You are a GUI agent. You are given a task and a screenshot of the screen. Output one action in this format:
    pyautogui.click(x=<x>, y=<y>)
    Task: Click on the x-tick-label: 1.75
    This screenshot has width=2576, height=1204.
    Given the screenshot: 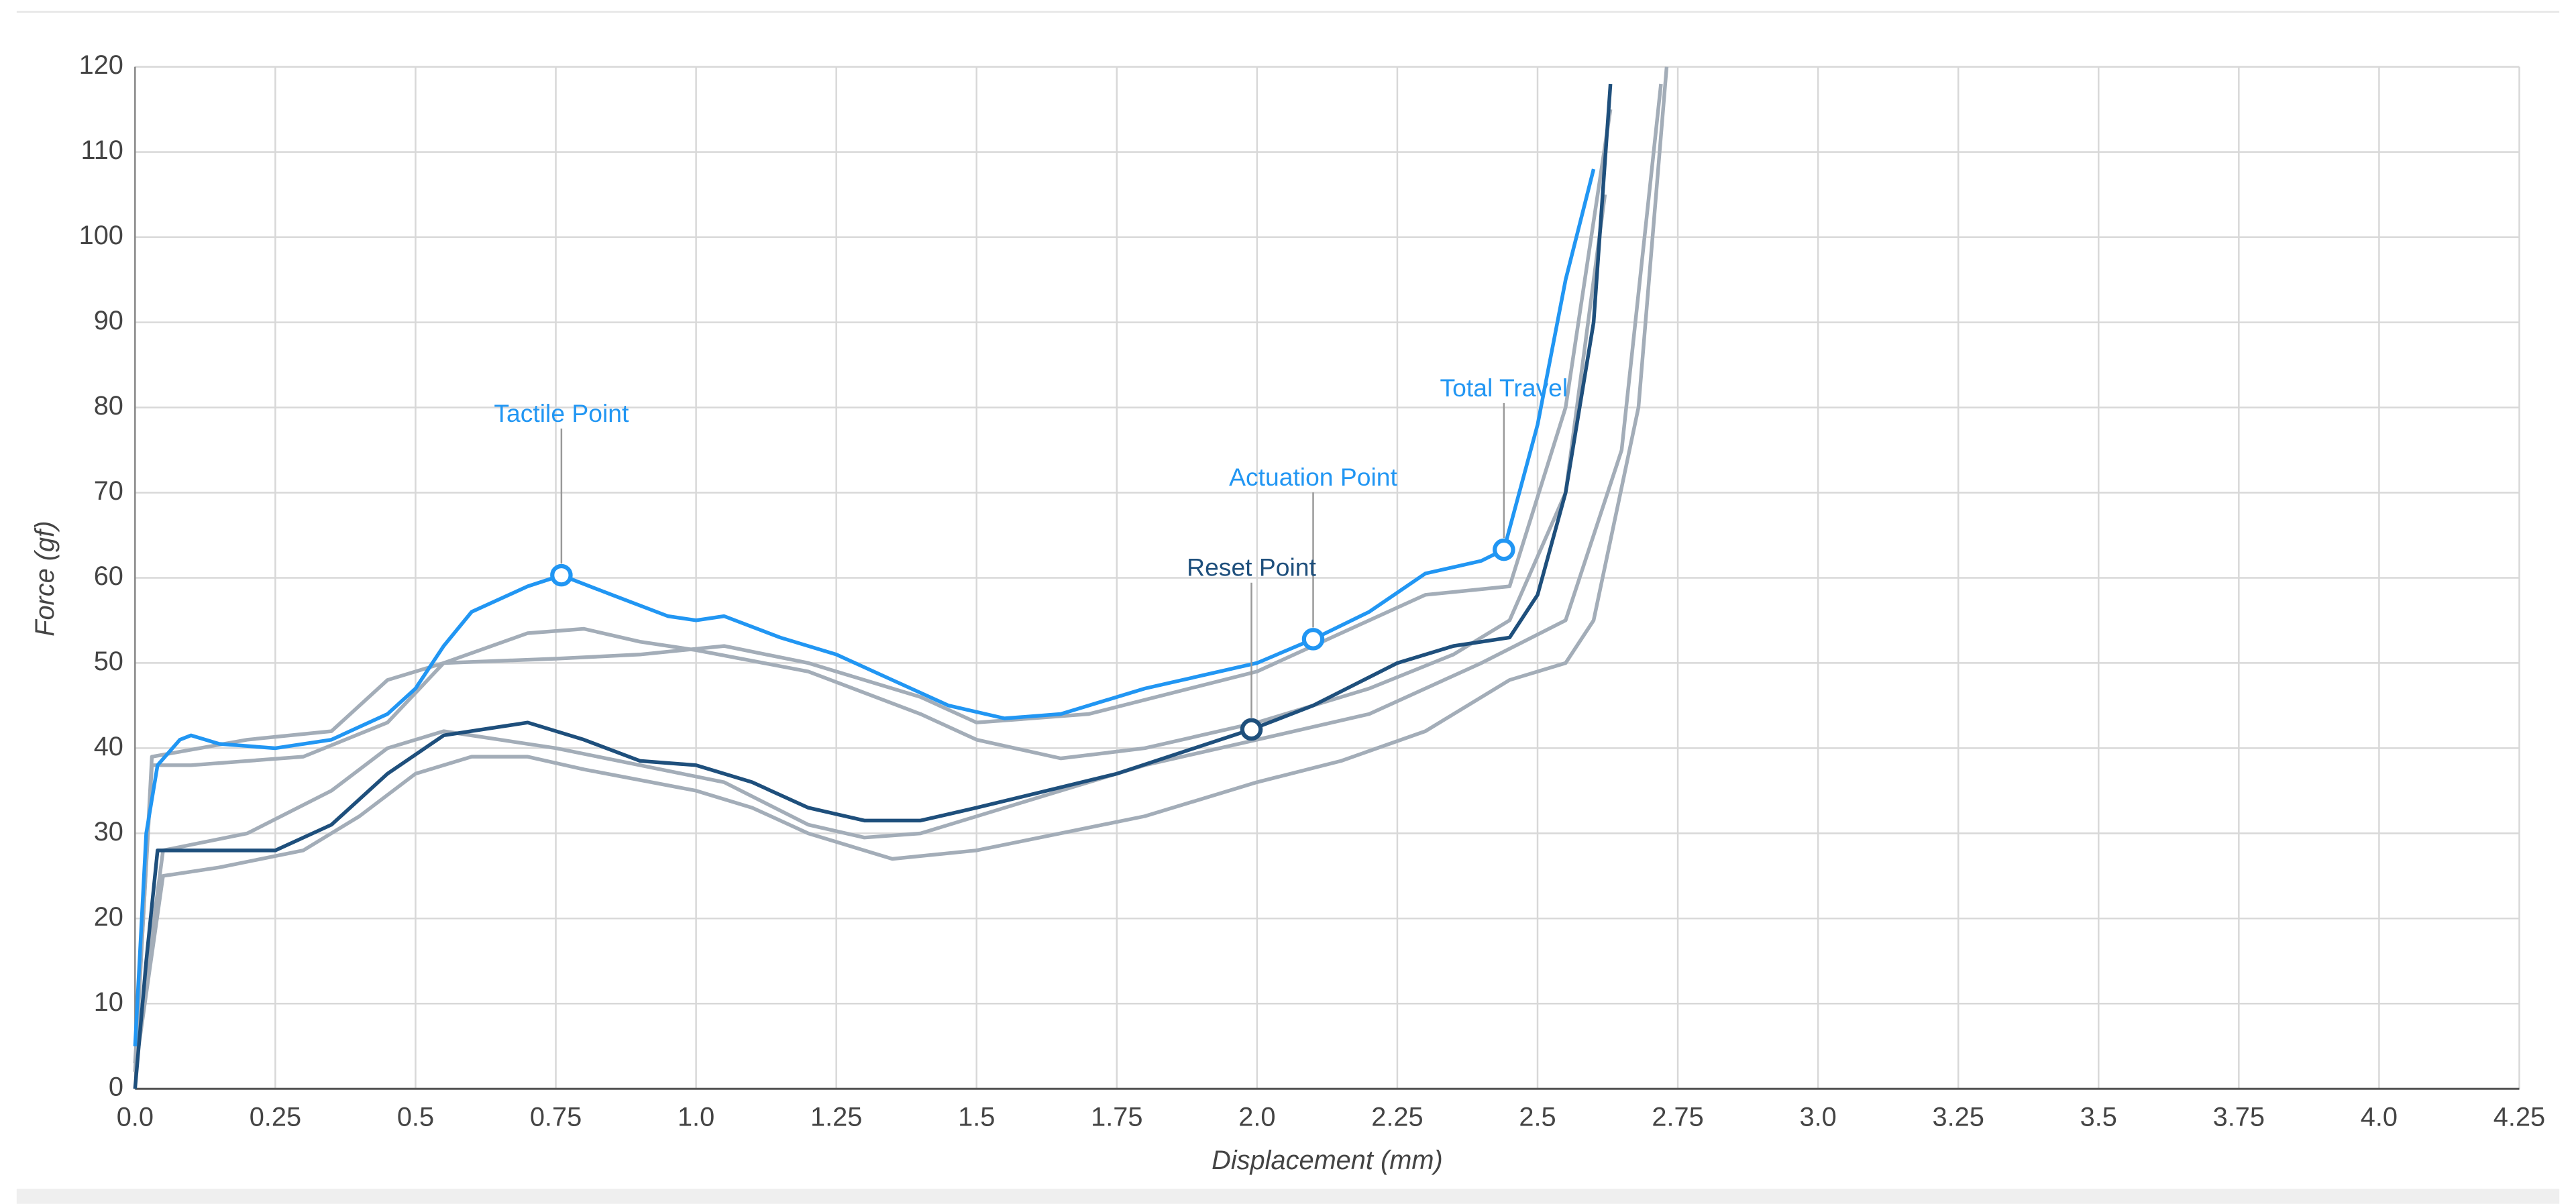 What is the action you would take?
    pyautogui.click(x=1116, y=1117)
    